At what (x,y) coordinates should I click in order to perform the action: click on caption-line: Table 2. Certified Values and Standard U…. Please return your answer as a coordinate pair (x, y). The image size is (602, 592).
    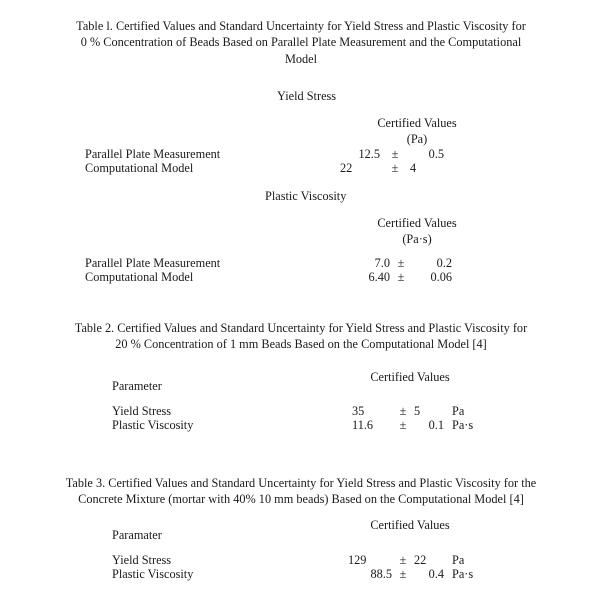
    Looking at the image, I should click on (301, 328).